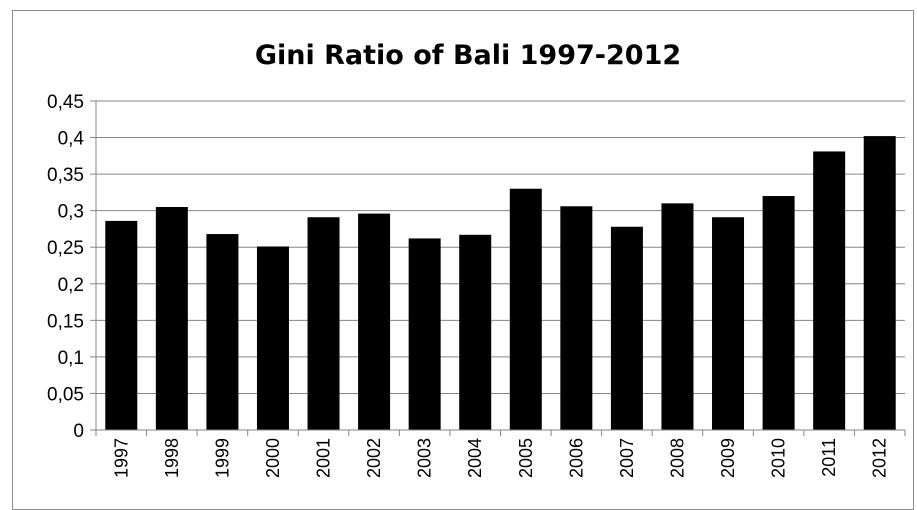 Image resolution: width=917 pixels, height=510 pixels. Describe the element at coordinates (576, 318) in the screenshot. I see `bar-2006` at that location.